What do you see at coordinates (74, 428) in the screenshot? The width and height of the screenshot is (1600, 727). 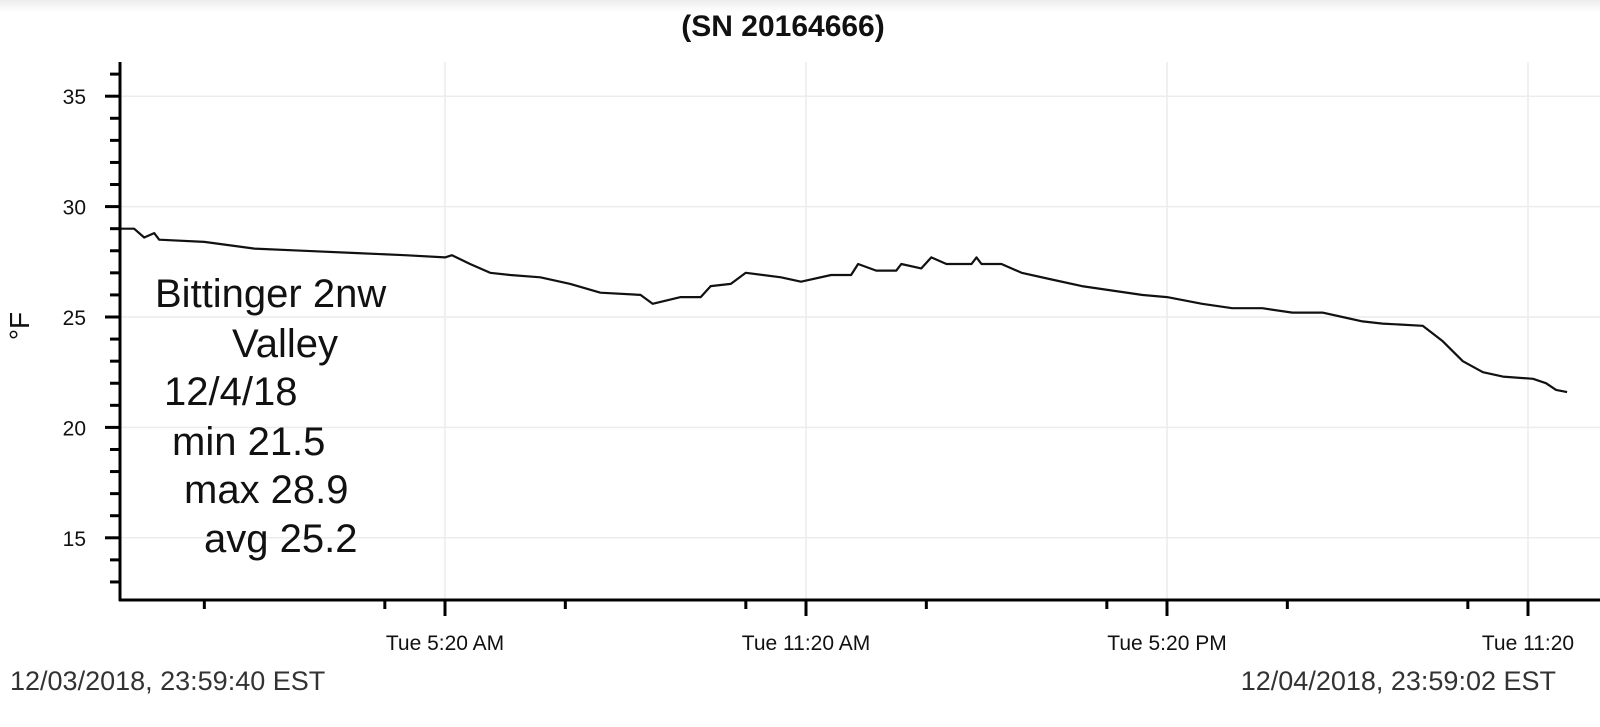 I see `y-tick-label: 20` at bounding box center [74, 428].